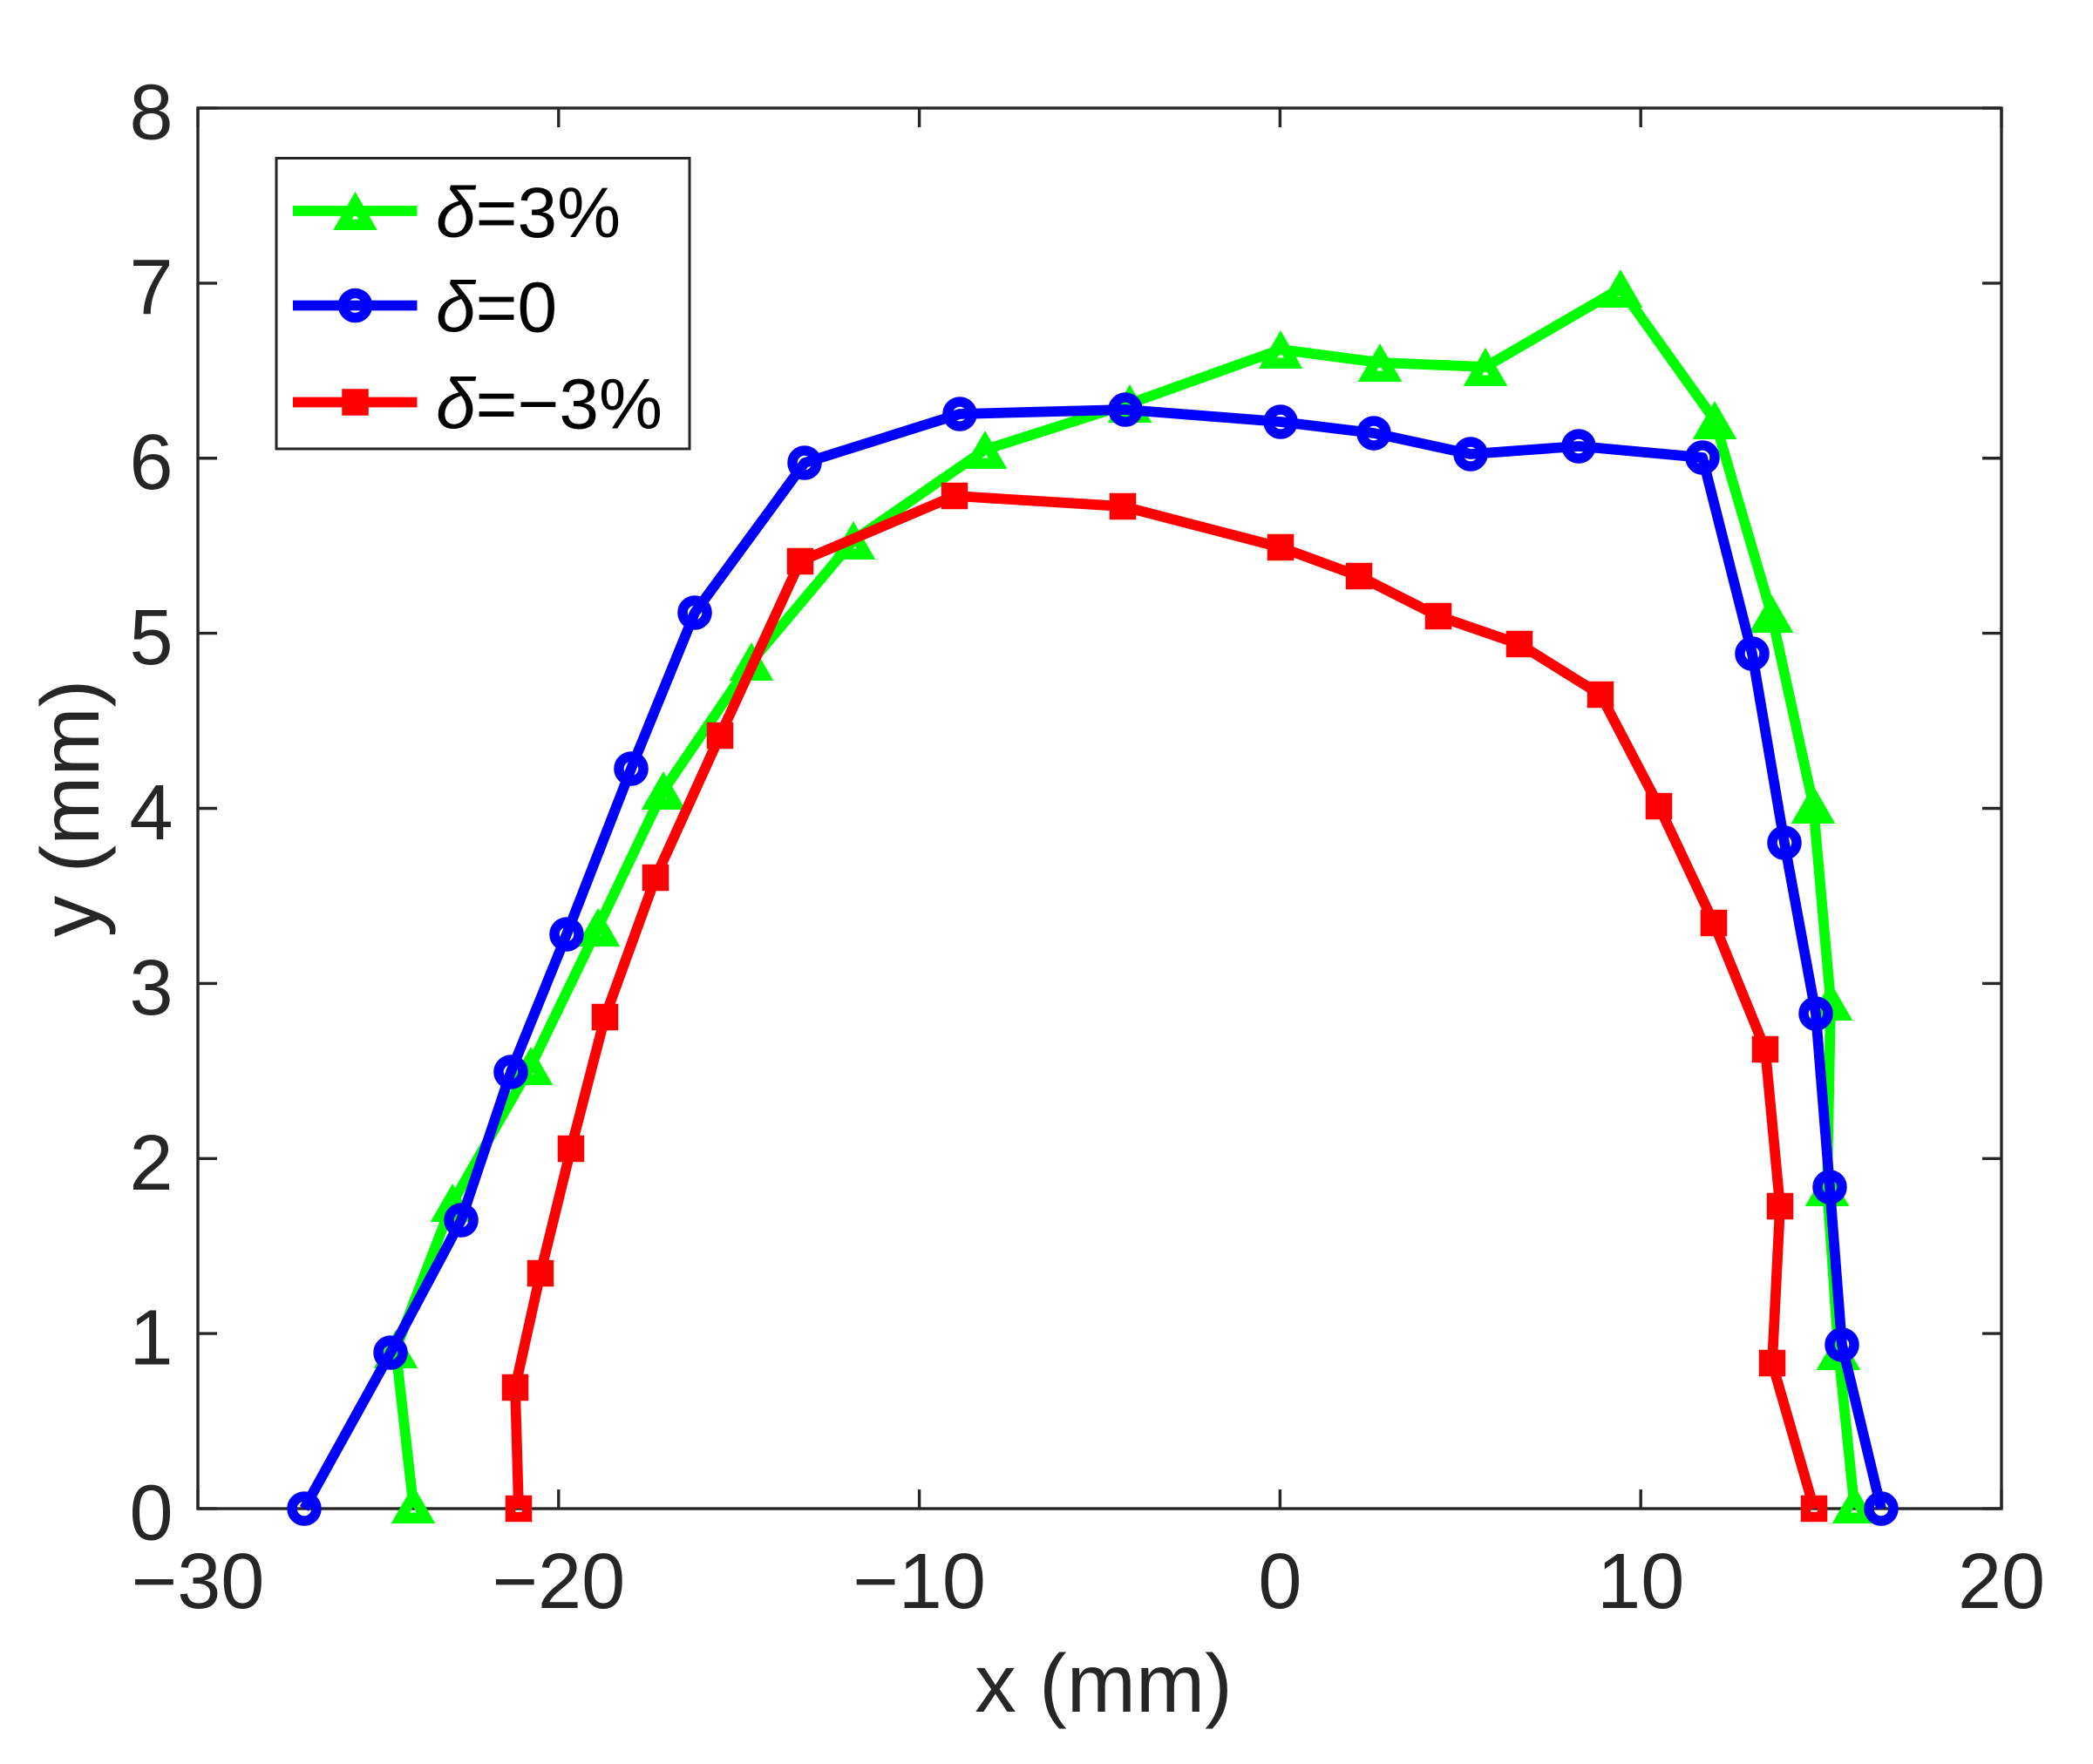 The image size is (2093, 1764). Describe the element at coordinates (1103, 1684) in the screenshot. I see `svg-text: x (mm)` at that location.